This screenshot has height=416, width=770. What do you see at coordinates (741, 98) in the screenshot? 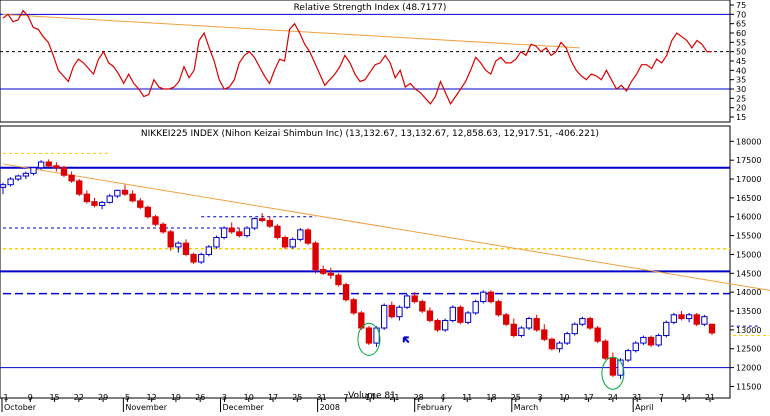
I see `rsi-y-tick-label: 25` at bounding box center [741, 98].